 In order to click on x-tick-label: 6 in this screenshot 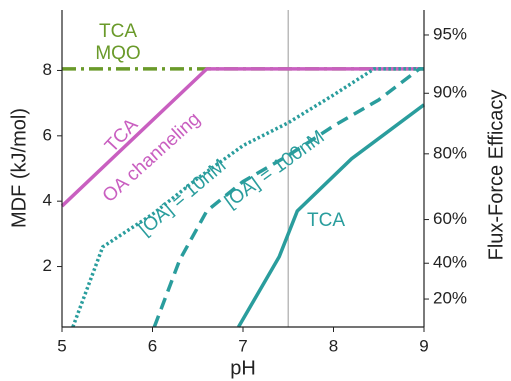, I will do `click(152, 345)`.